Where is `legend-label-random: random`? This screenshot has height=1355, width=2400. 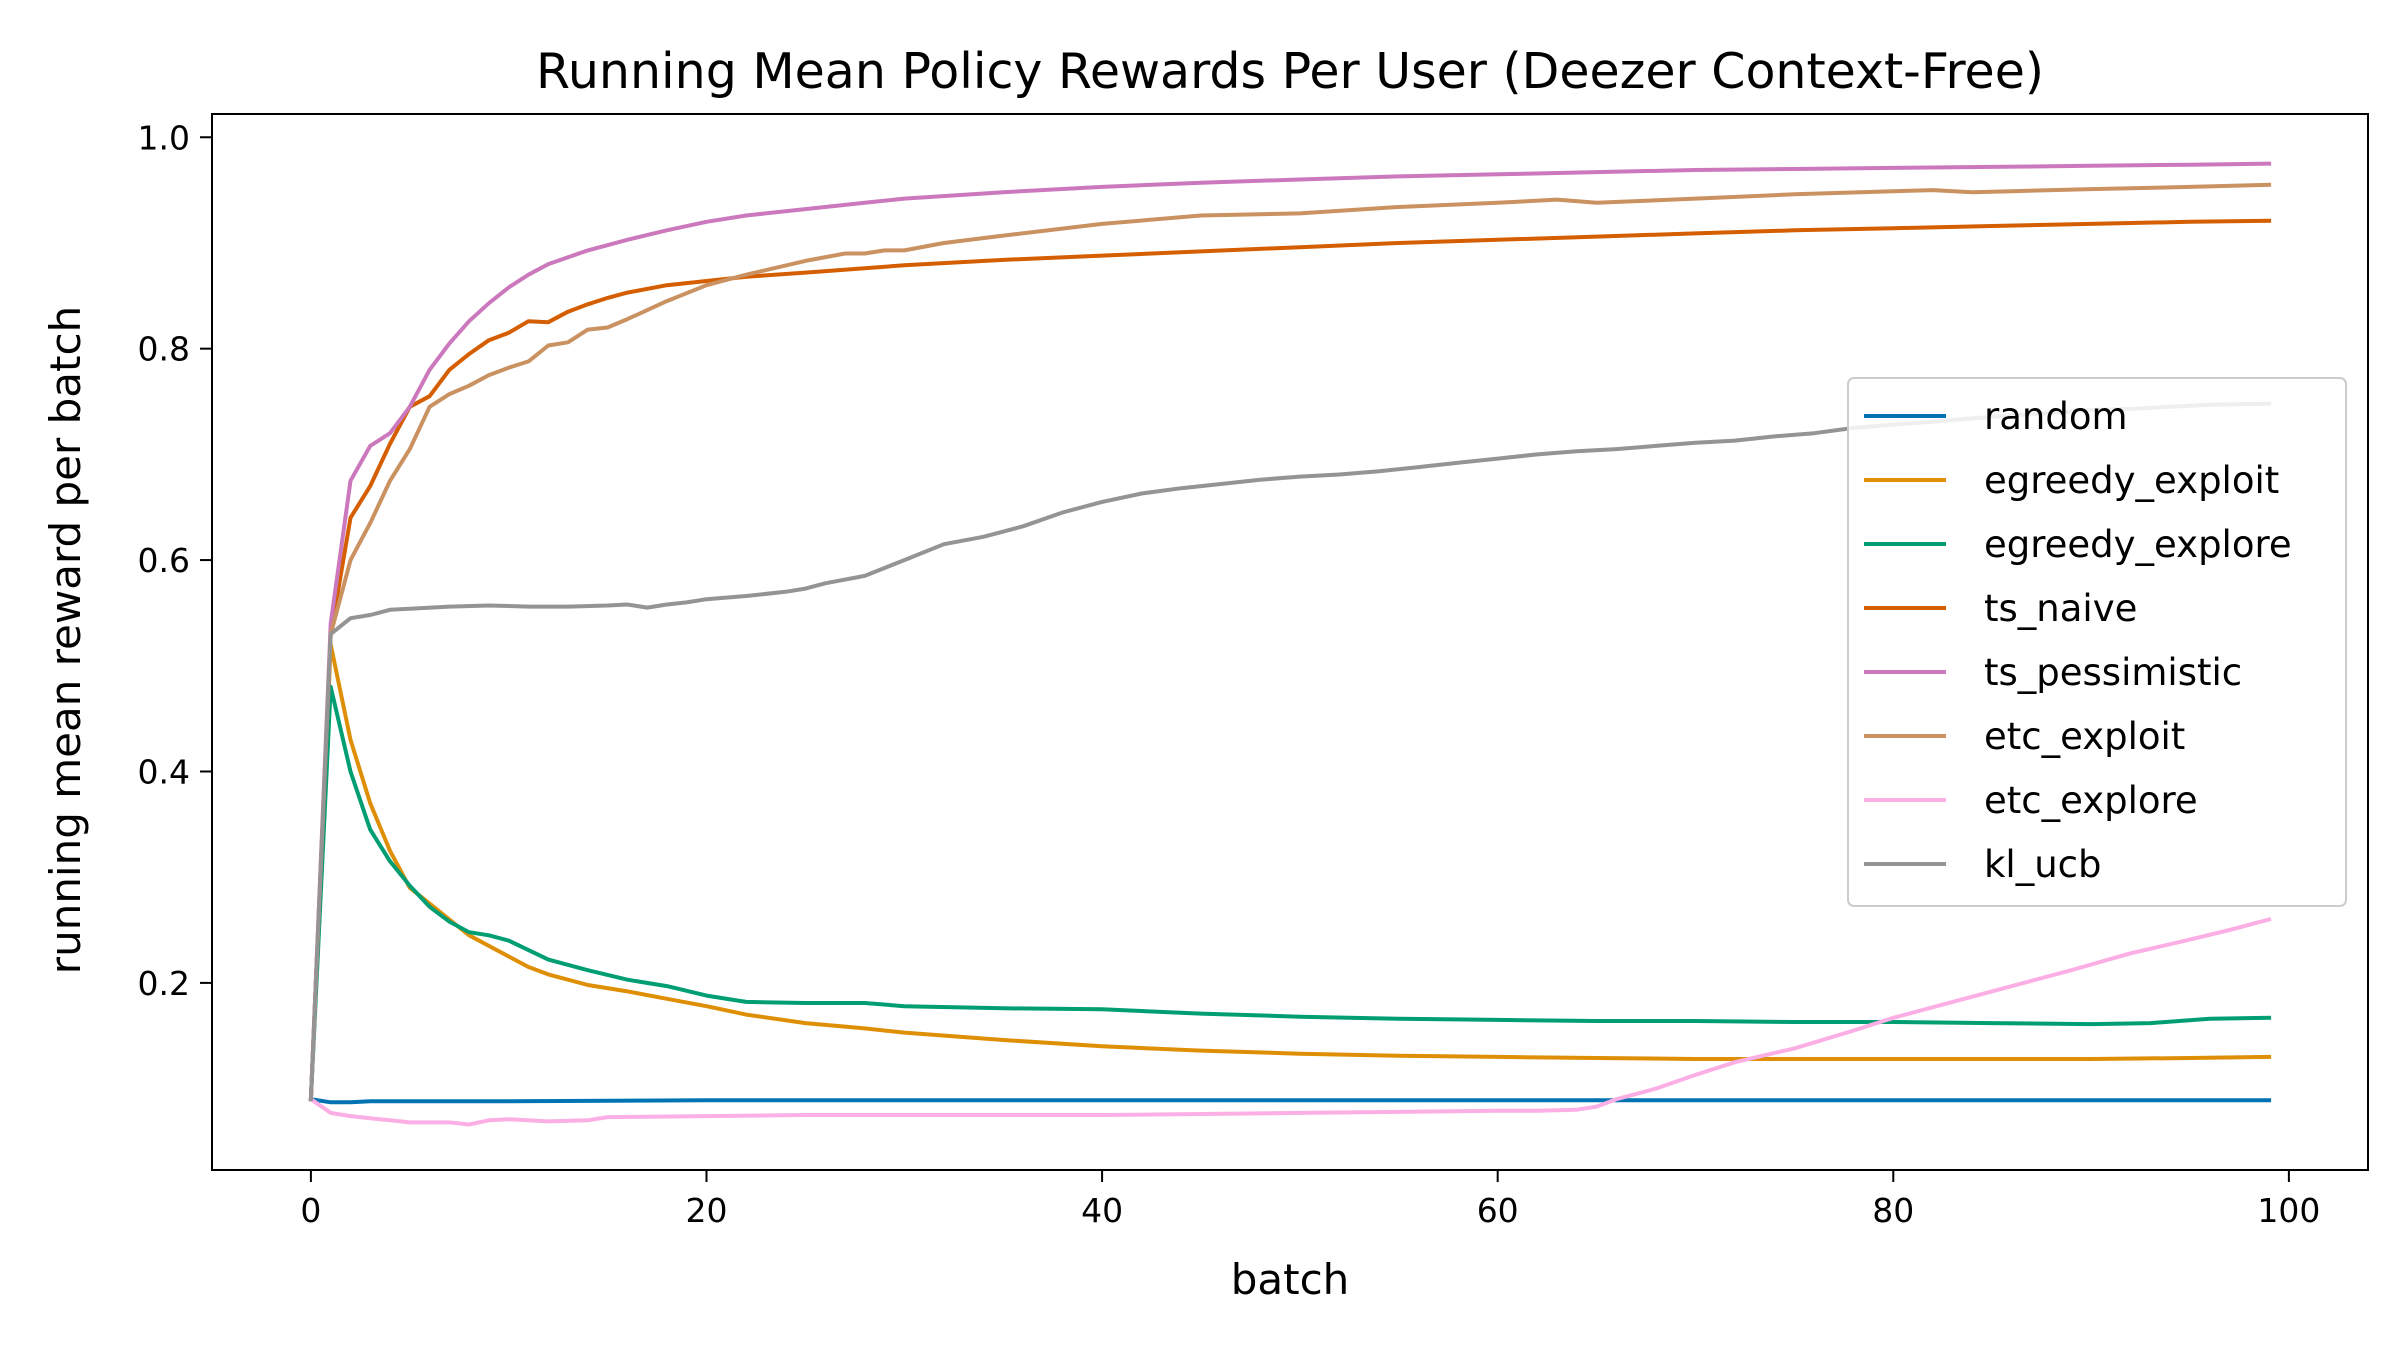 legend-label-random: random is located at coordinates (2056, 416).